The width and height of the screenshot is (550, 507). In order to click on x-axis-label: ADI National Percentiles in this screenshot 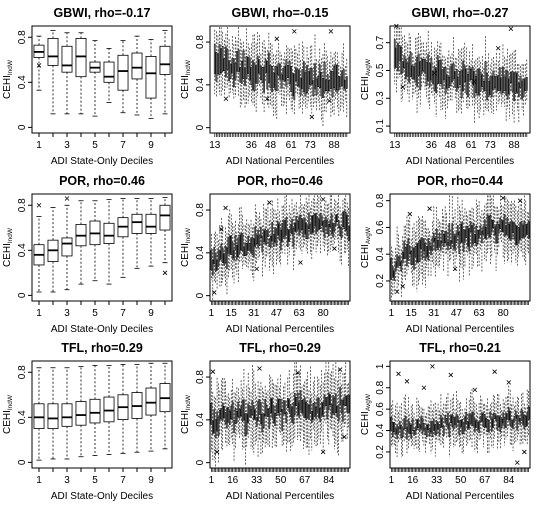, I will do `click(460, 329)`.